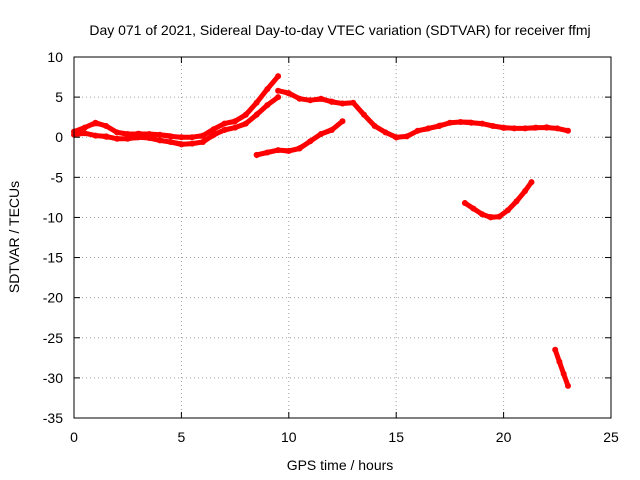 The image size is (640, 480). I want to click on x-axis-tick-labels: 0 5 10 15 20 25, so click(344, 437).